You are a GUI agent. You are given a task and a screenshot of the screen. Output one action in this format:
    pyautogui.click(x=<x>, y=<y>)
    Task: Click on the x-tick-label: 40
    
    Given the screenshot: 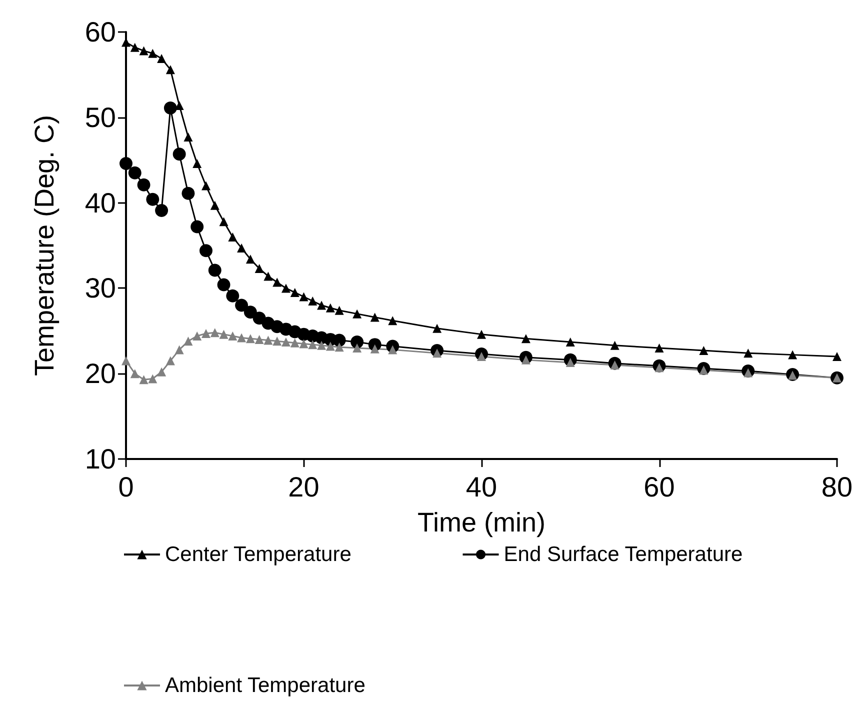 What is the action you would take?
    pyautogui.click(x=482, y=487)
    